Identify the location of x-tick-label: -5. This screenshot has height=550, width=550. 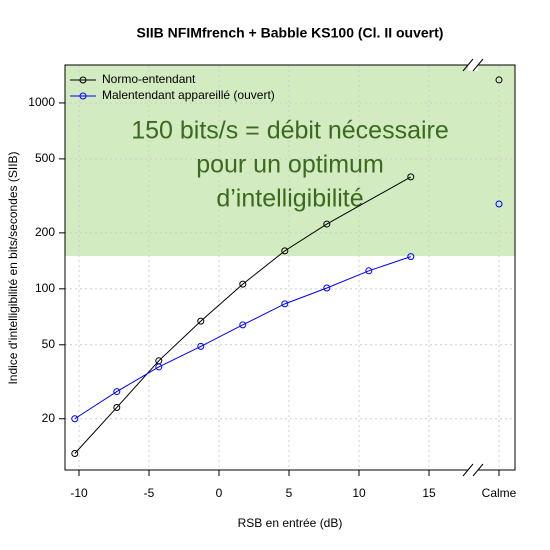
(149, 493).